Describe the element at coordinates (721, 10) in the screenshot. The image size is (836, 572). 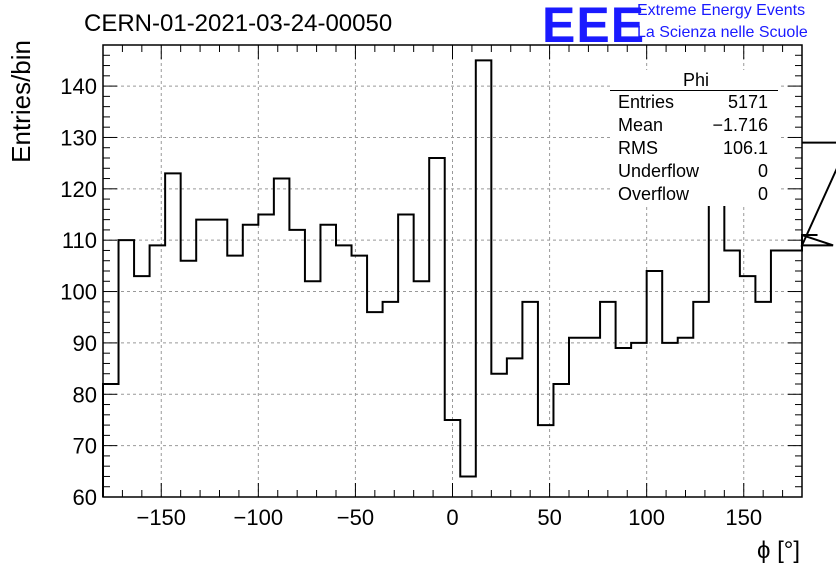
I see `eee-logo-line1: Extreme Energy Events` at that location.